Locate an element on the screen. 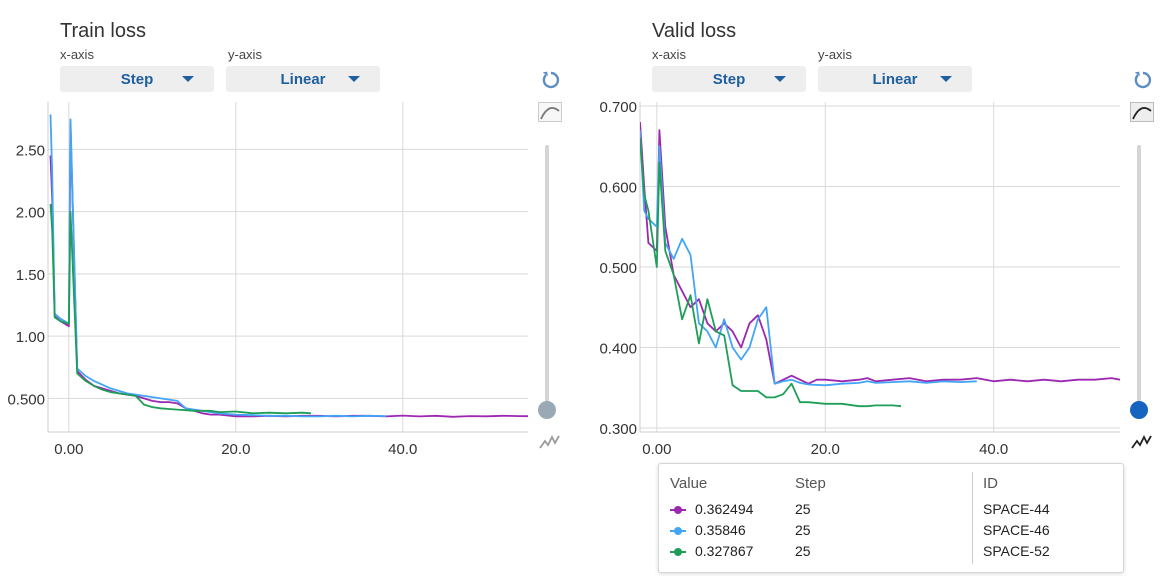  tooltip-divider is located at coordinates (972, 518).